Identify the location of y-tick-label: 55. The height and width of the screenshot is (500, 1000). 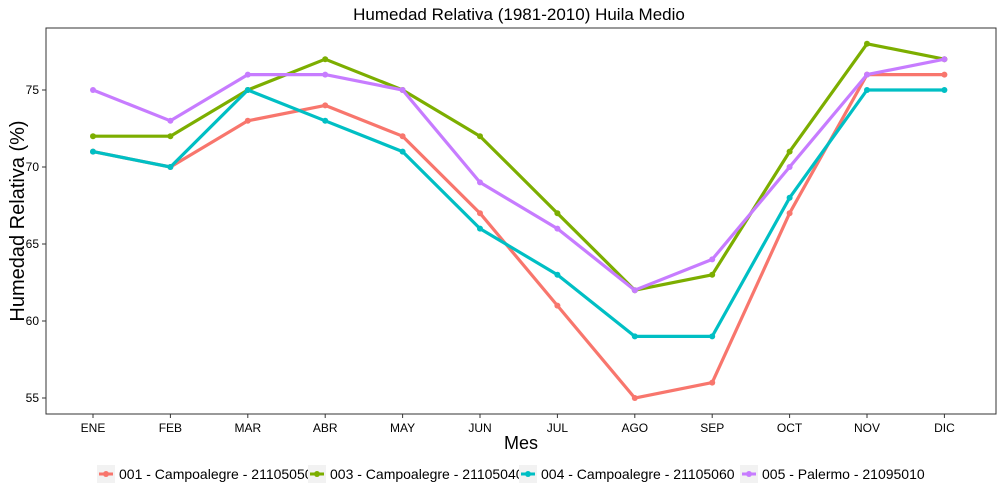
(33, 398).